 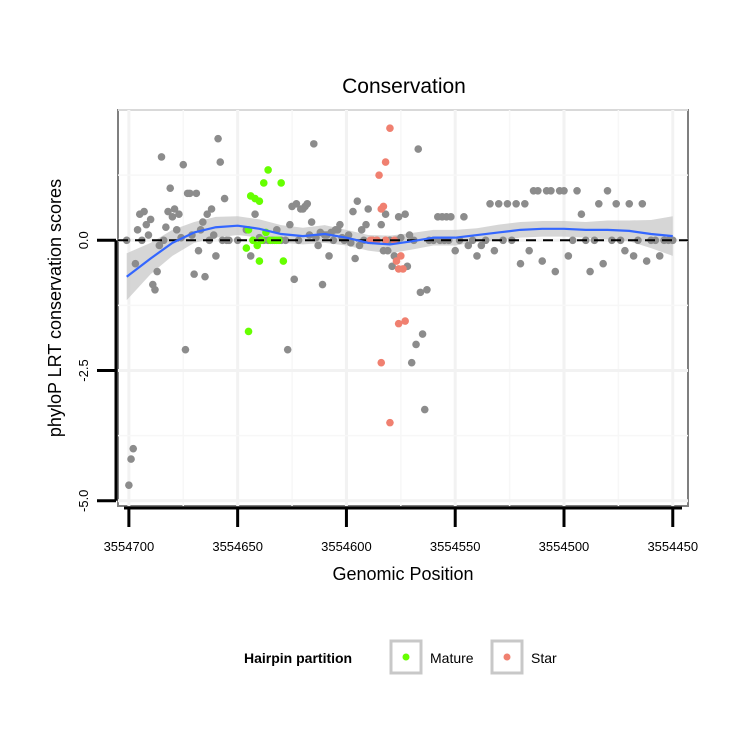 What do you see at coordinates (672, 546) in the screenshot?
I see `x-tick-label: 3554450` at bounding box center [672, 546].